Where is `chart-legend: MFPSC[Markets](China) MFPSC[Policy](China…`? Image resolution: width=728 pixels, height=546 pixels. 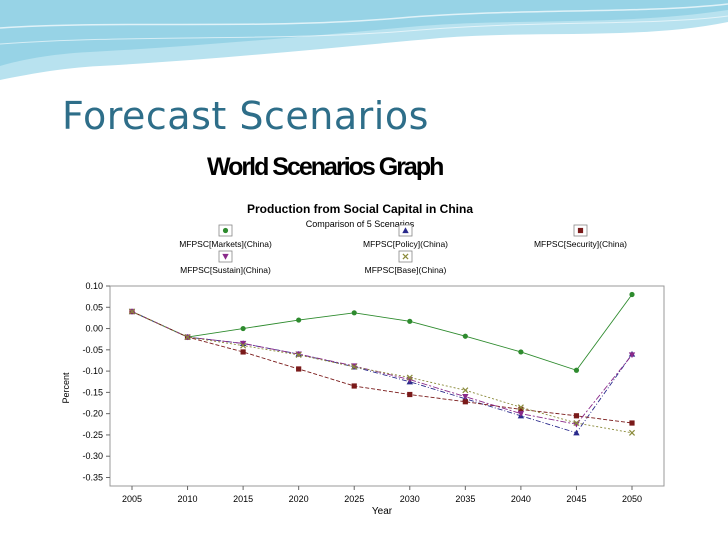 chart-legend: MFPSC[Markets](China) MFPSC[Policy](China… is located at coordinates (403, 249).